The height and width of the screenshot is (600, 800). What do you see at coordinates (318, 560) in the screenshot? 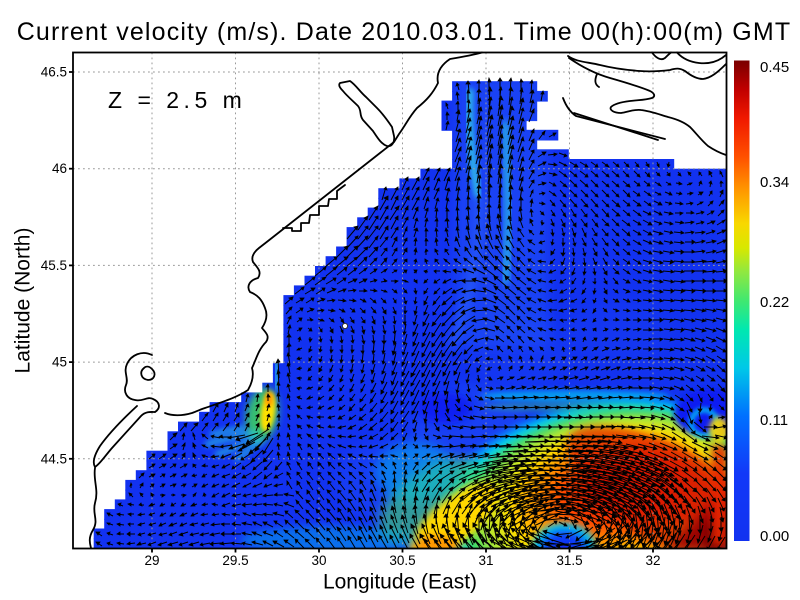
I see `svg-text: 30` at bounding box center [318, 560].